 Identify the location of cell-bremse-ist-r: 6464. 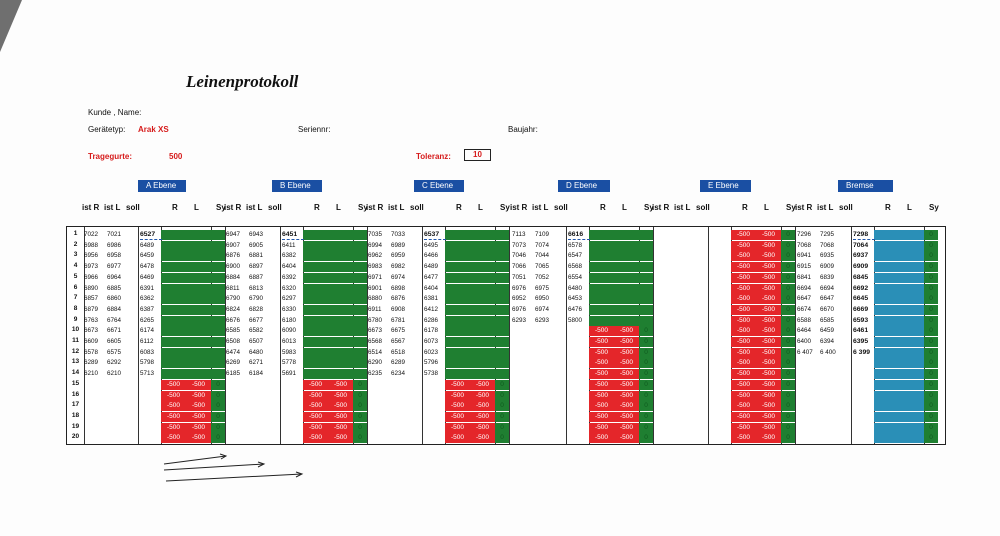
(804, 331).